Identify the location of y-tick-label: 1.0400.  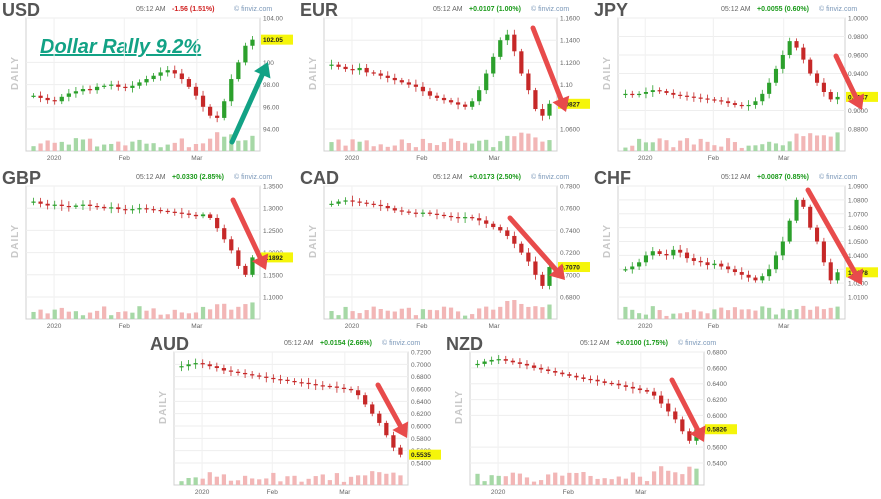
(858, 256).